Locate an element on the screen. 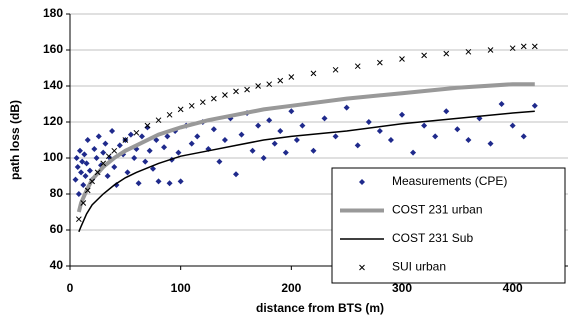 The width and height of the screenshot is (579, 320). y-axis-label: path loss (dB) is located at coordinates (15, 140).